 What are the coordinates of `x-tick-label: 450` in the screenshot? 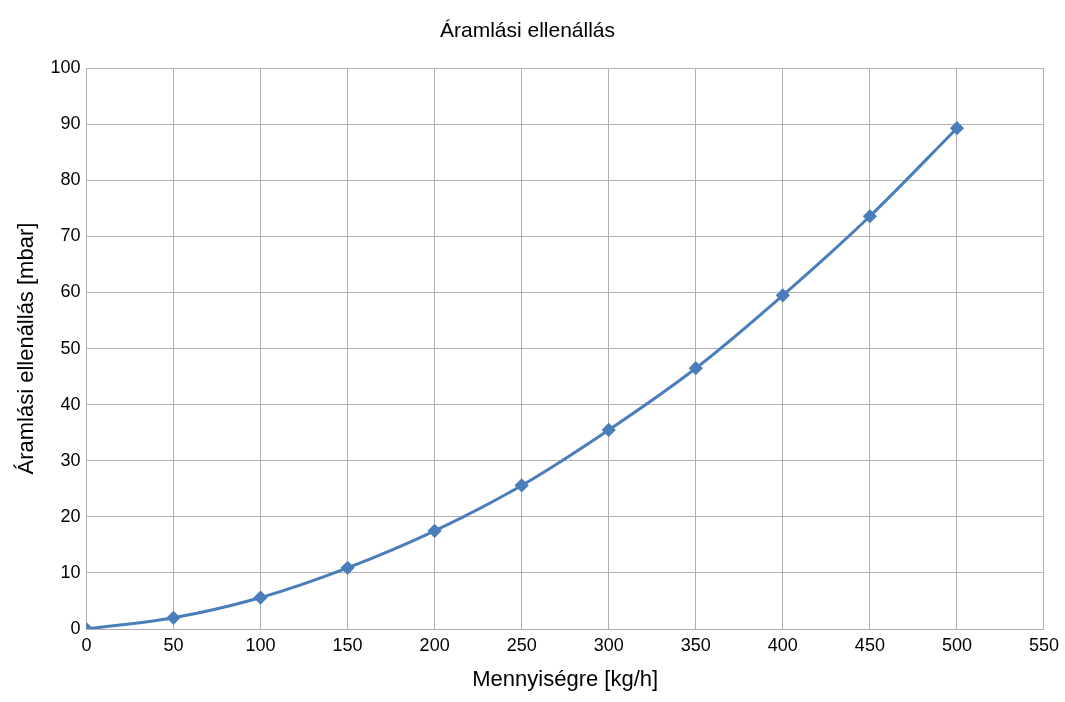 It's located at (869, 644).